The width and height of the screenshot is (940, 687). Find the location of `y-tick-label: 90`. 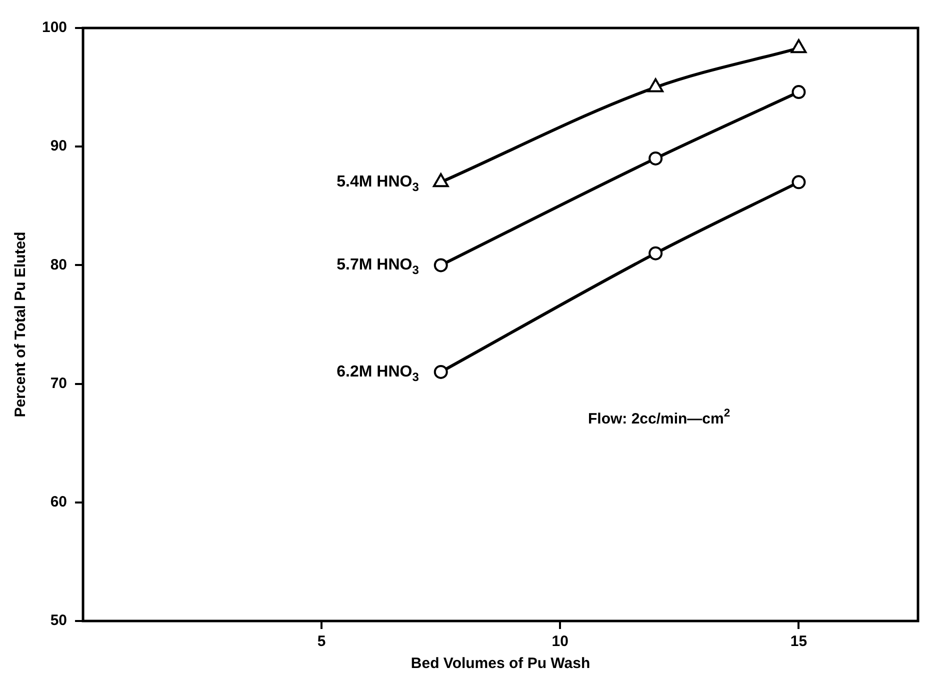

y-tick-label: 90 is located at coordinates (59, 146).